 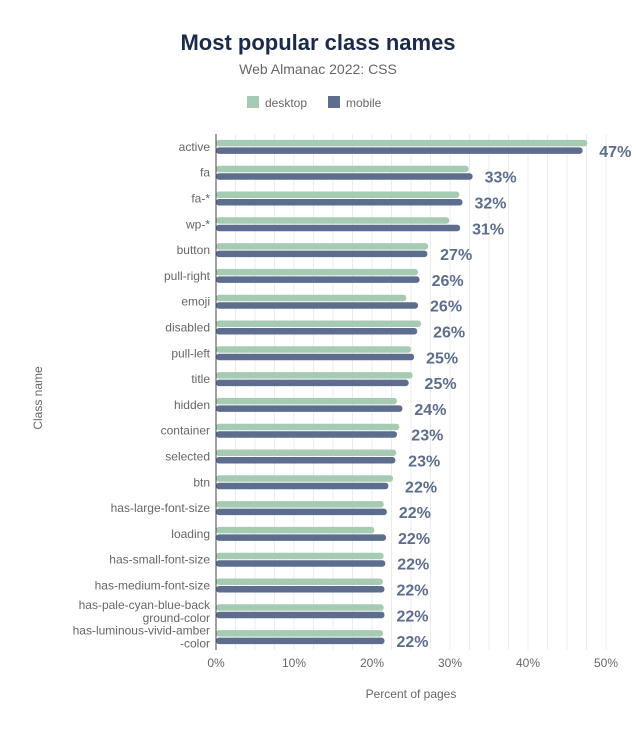 What do you see at coordinates (176, 618) in the screenshot?
I see `category-label: ground-color` at bounding box center [176, 618].